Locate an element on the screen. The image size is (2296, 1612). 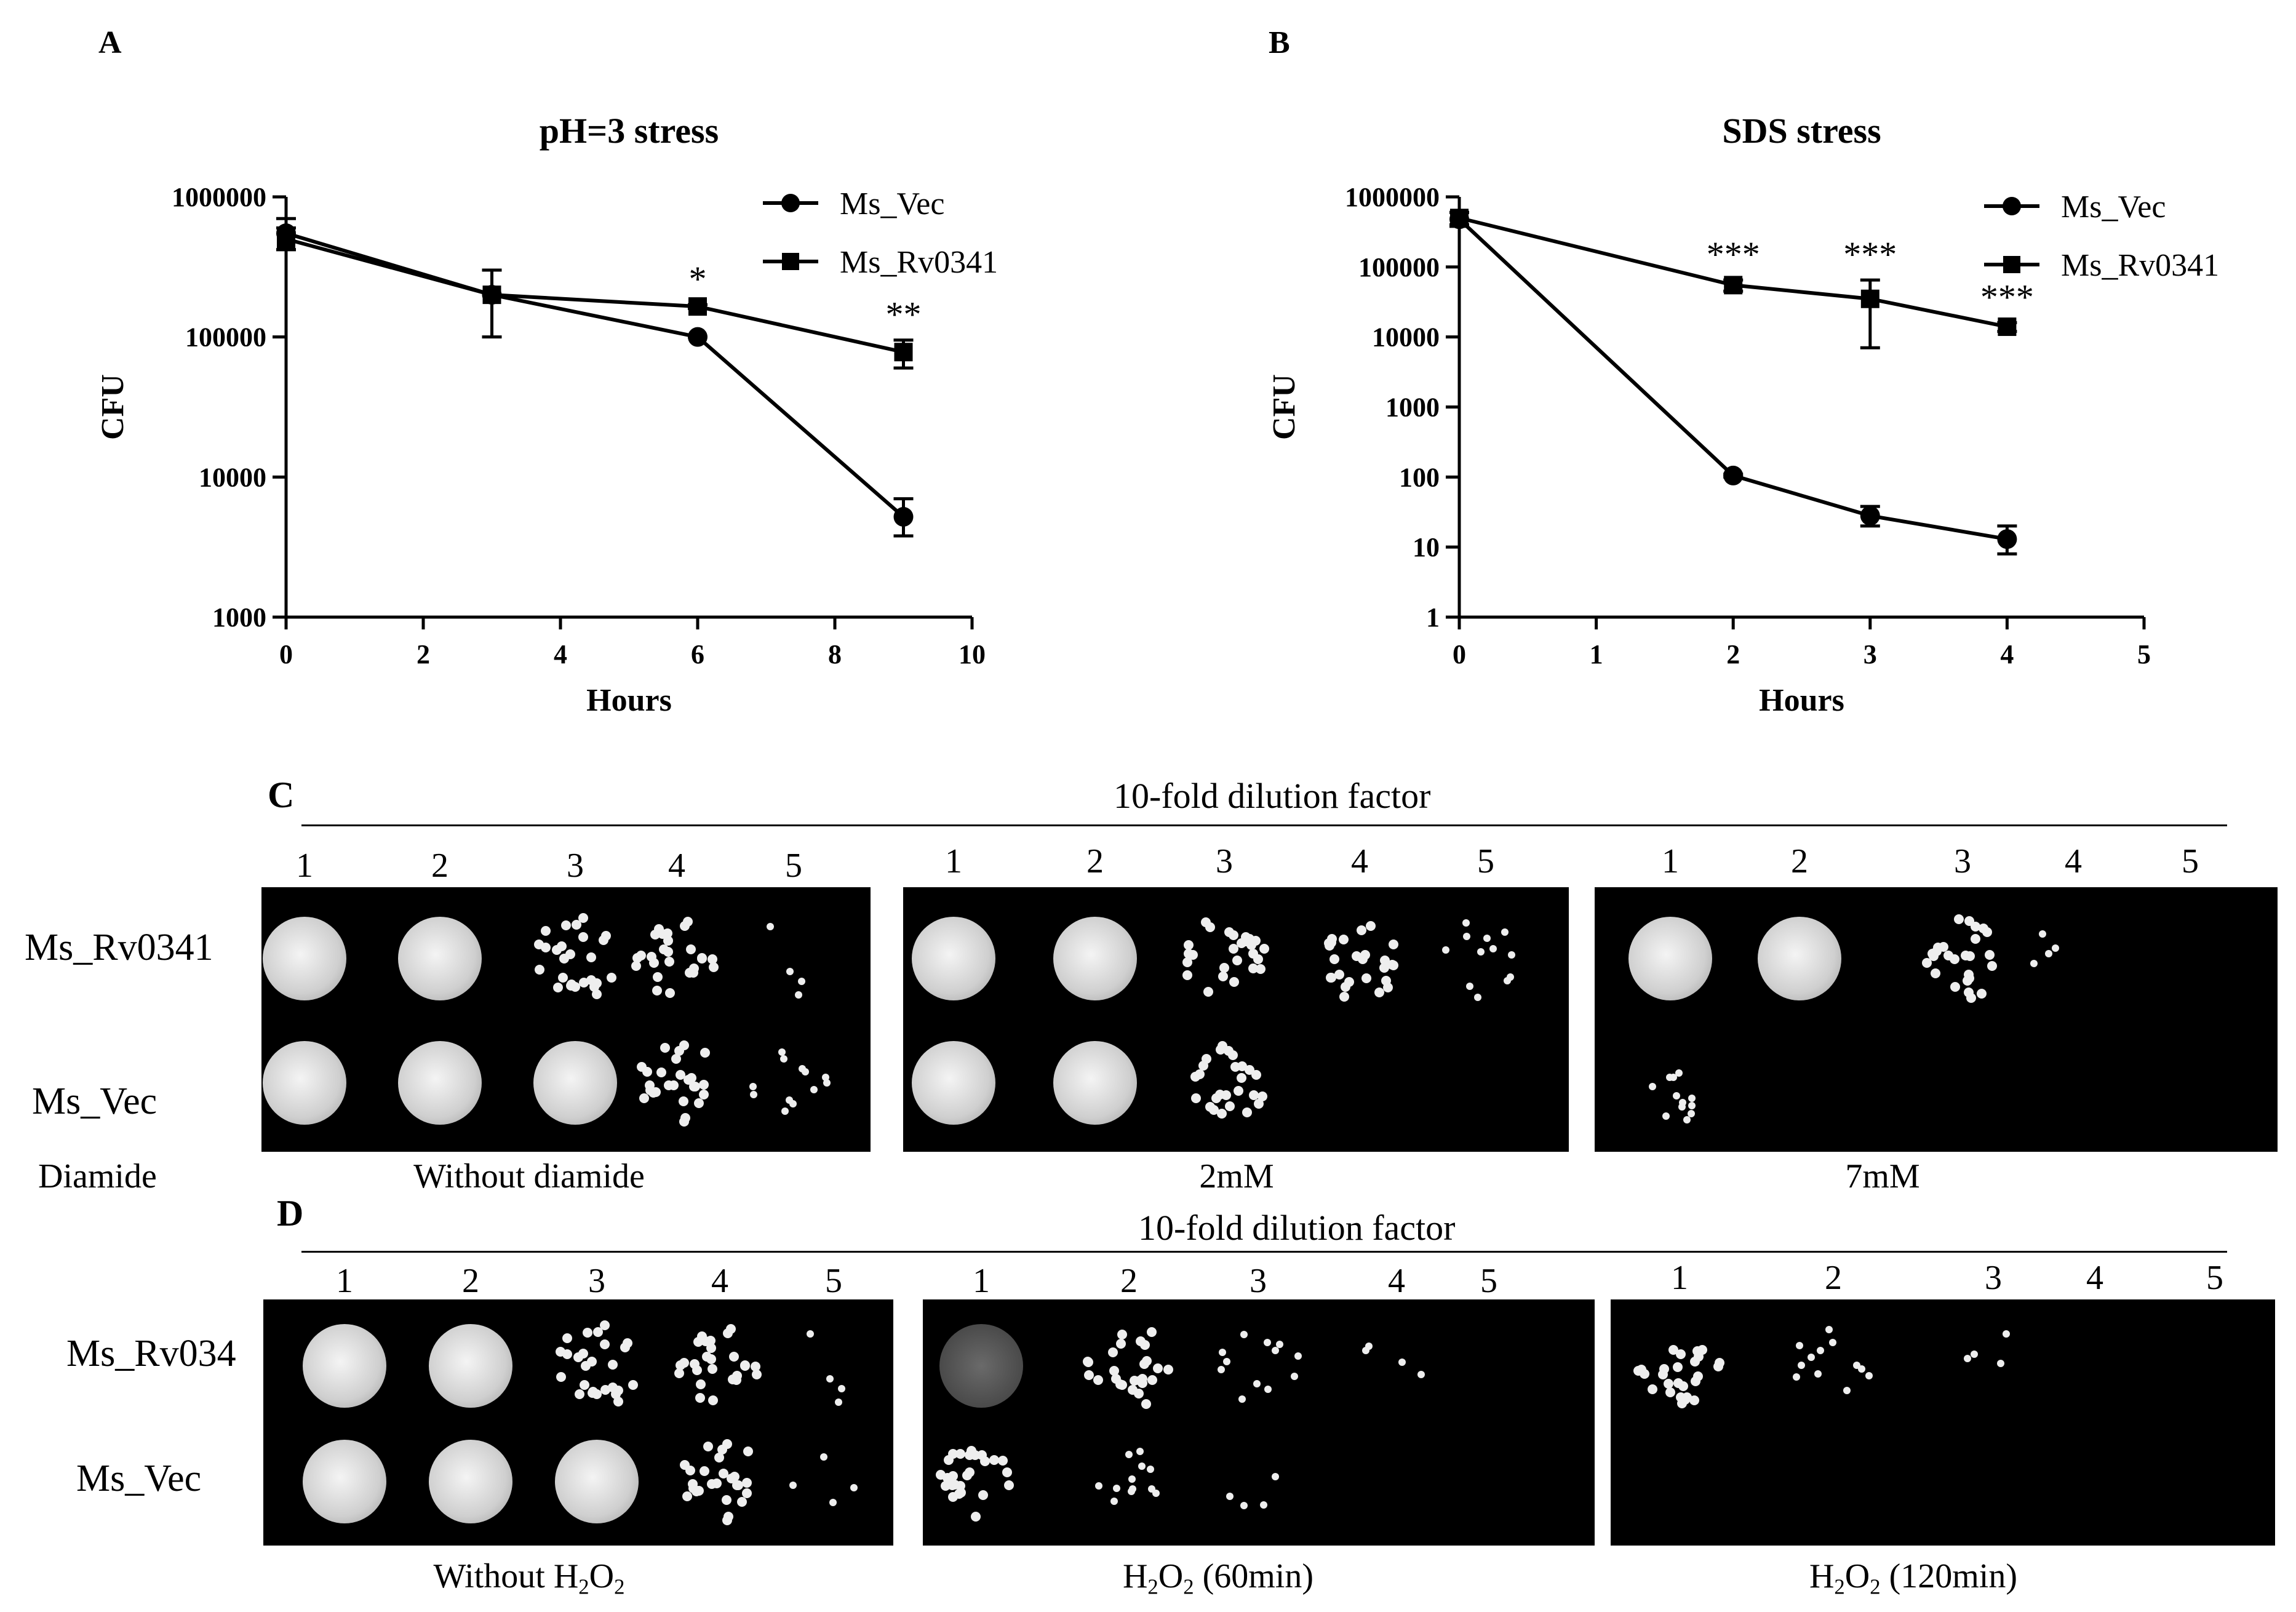
panel-d-cond-3-sub: 2 is located at coordinates (1840, 1586).